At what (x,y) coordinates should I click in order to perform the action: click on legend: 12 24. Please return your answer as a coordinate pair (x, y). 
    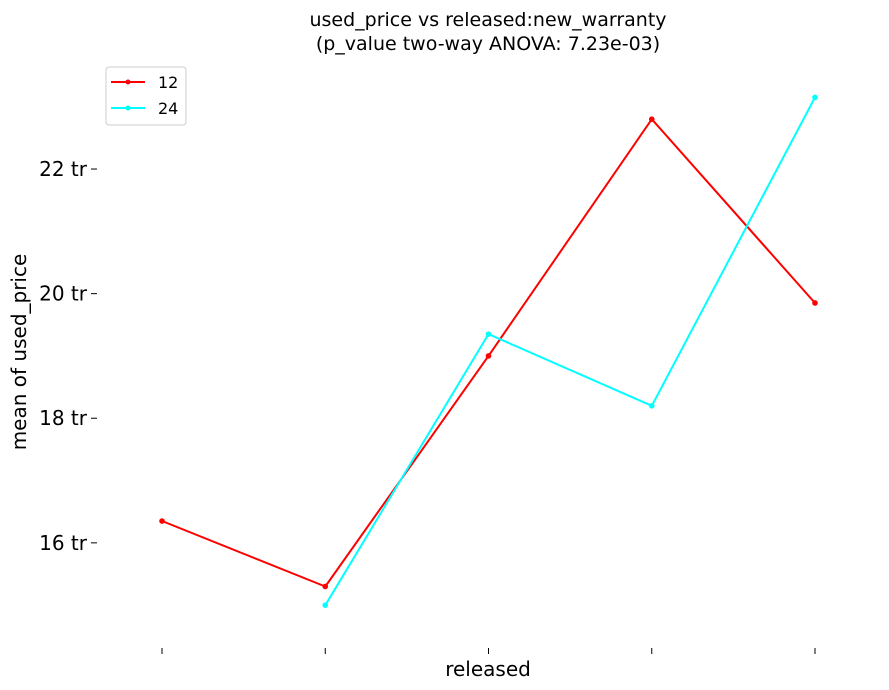
    Looking at the image, I should click on (146, 96).